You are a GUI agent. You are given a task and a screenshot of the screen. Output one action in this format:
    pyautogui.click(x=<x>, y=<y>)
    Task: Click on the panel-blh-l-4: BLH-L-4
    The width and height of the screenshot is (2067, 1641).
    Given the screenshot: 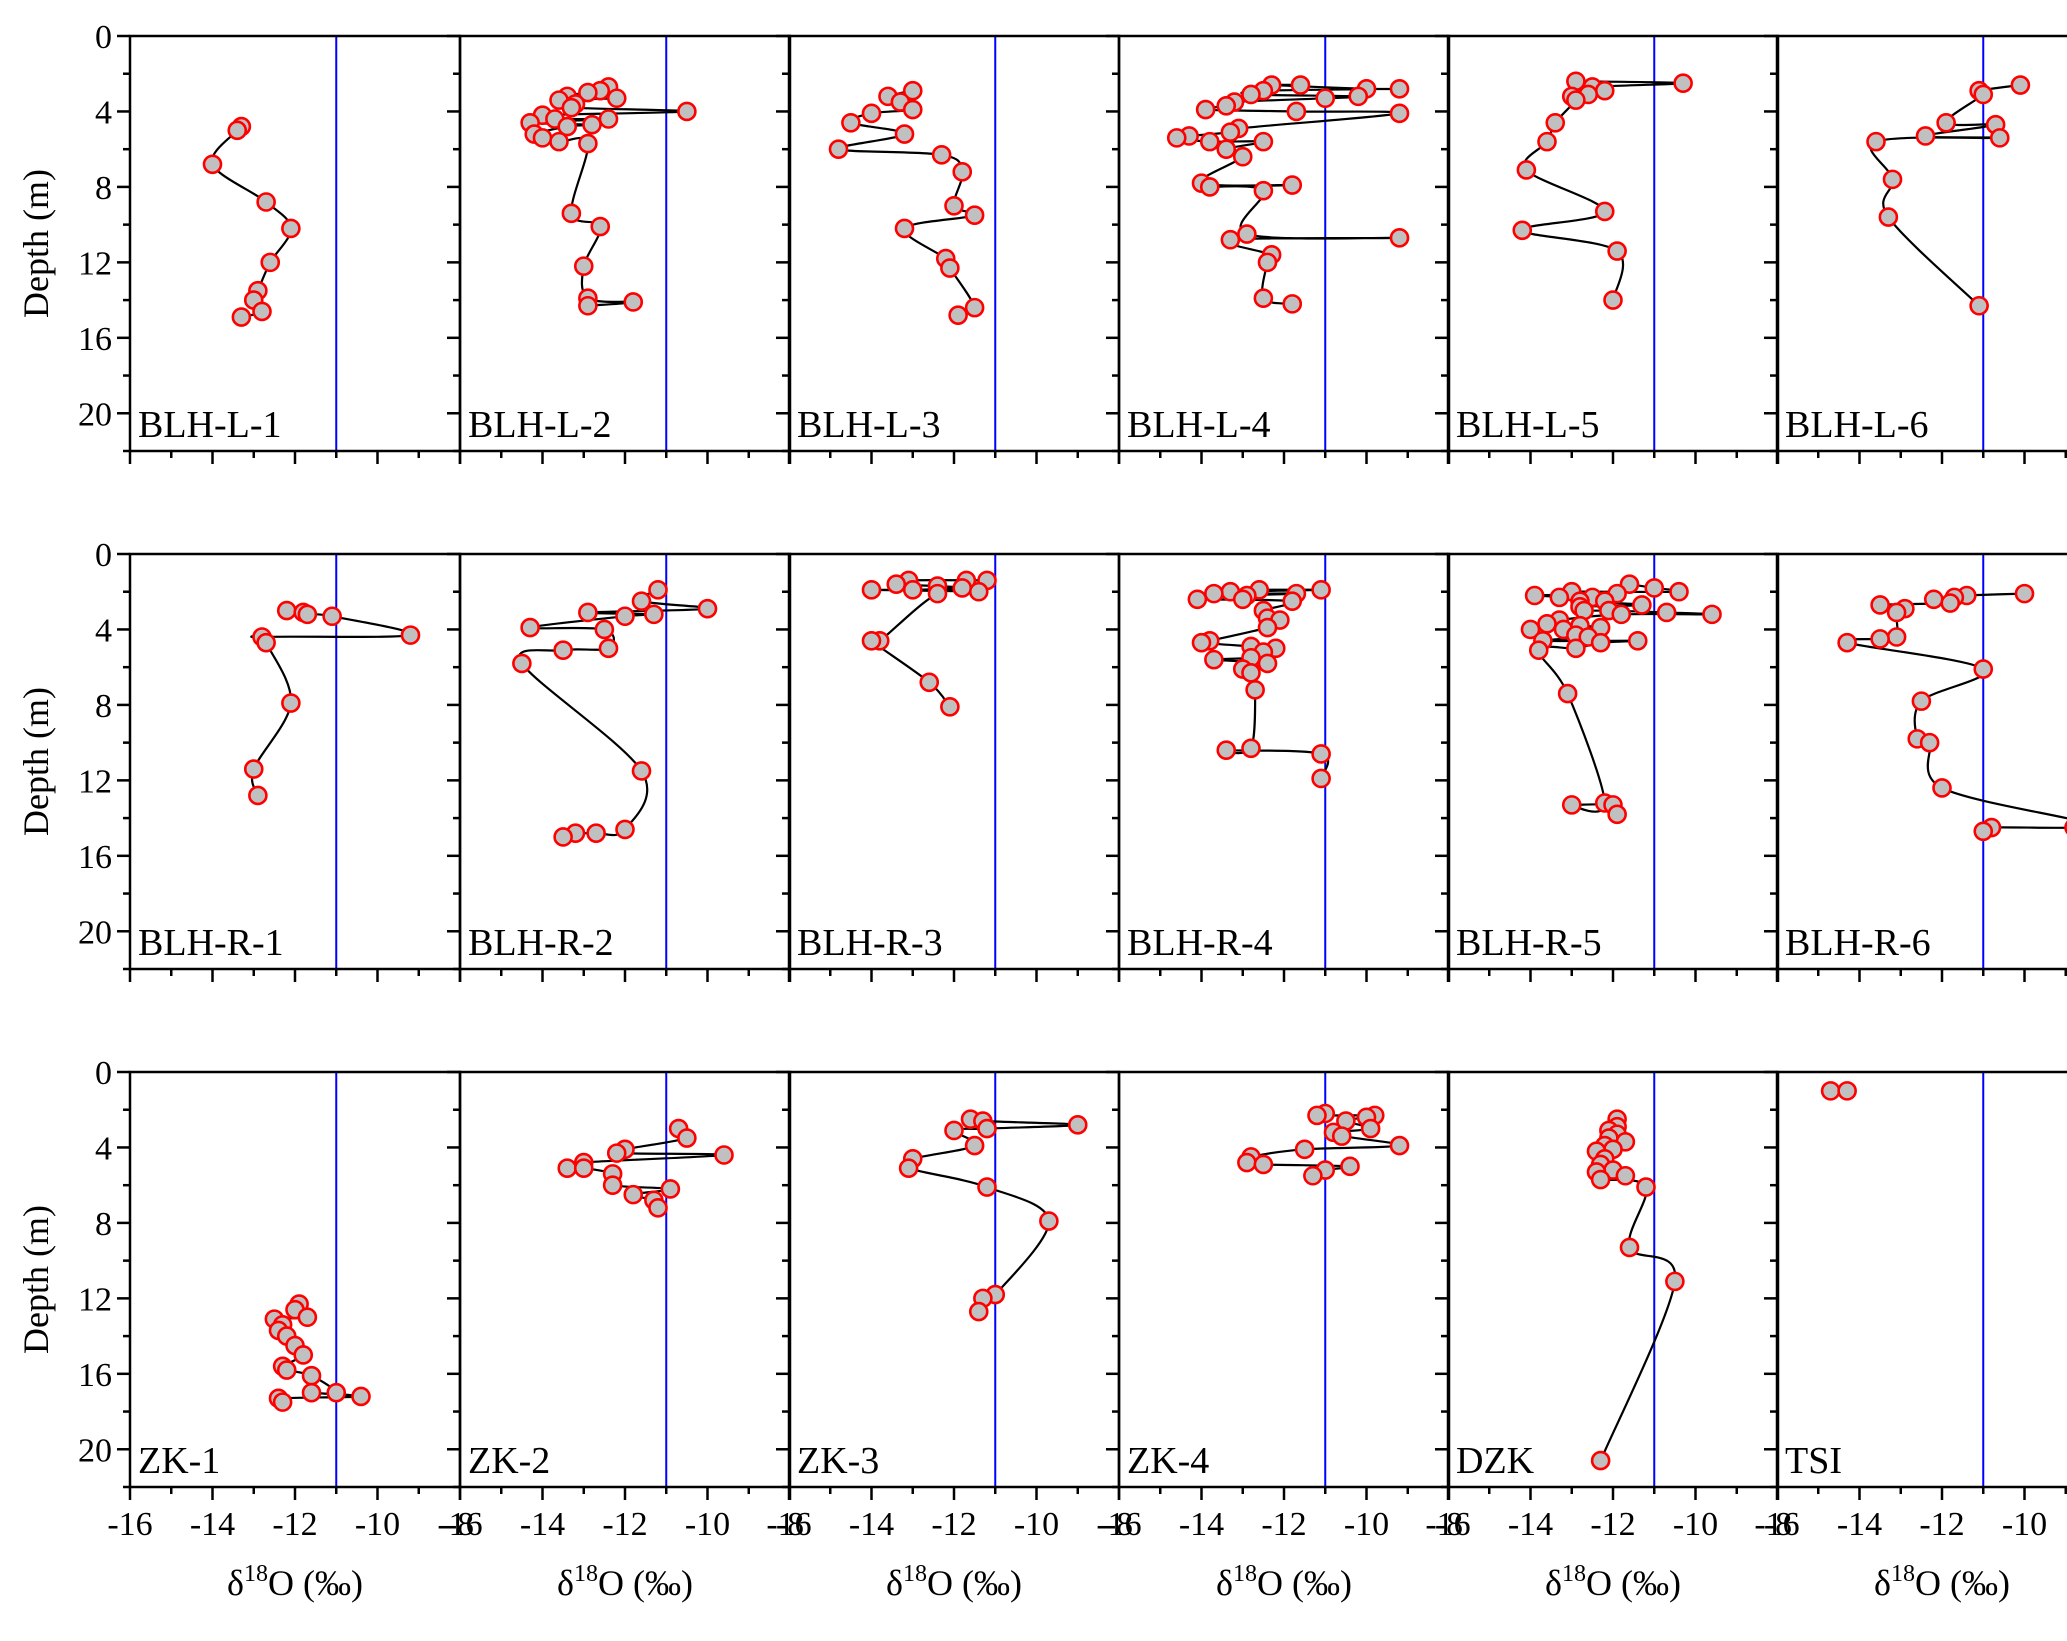 What is the action you would take?
    pyautogui.click(x=1278, y=249)
    